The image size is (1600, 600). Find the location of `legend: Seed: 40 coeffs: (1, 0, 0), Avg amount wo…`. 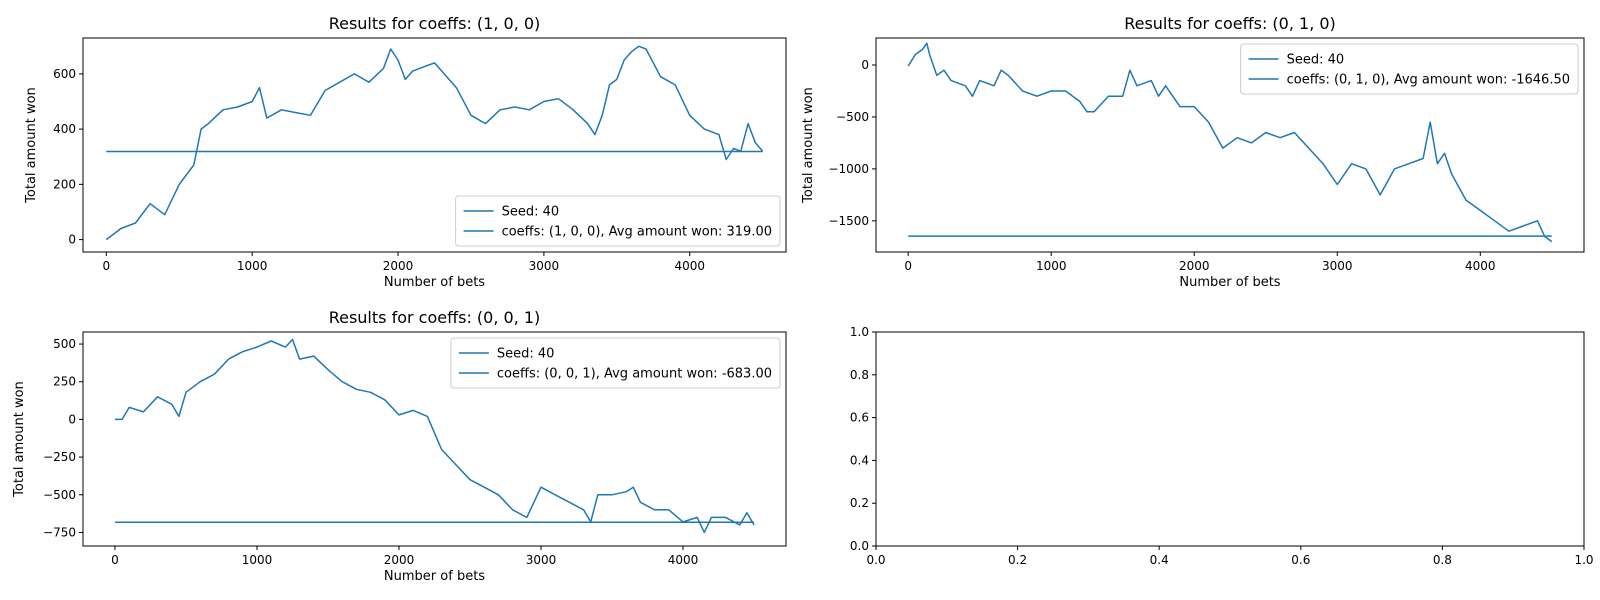

legend: Seed: 40 coeffs: (1, 0, 0), Avg amount wo… is located at coordinates (618, 221).